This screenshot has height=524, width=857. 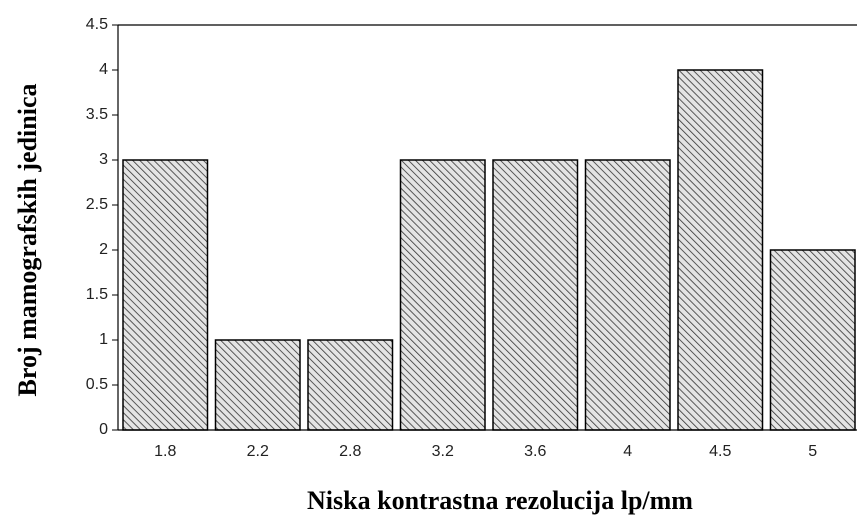 What do you see at coordinates (720, 451) in the screenshot?
I see `x-tick-label: 4.5` at bounding box center [720, 451].